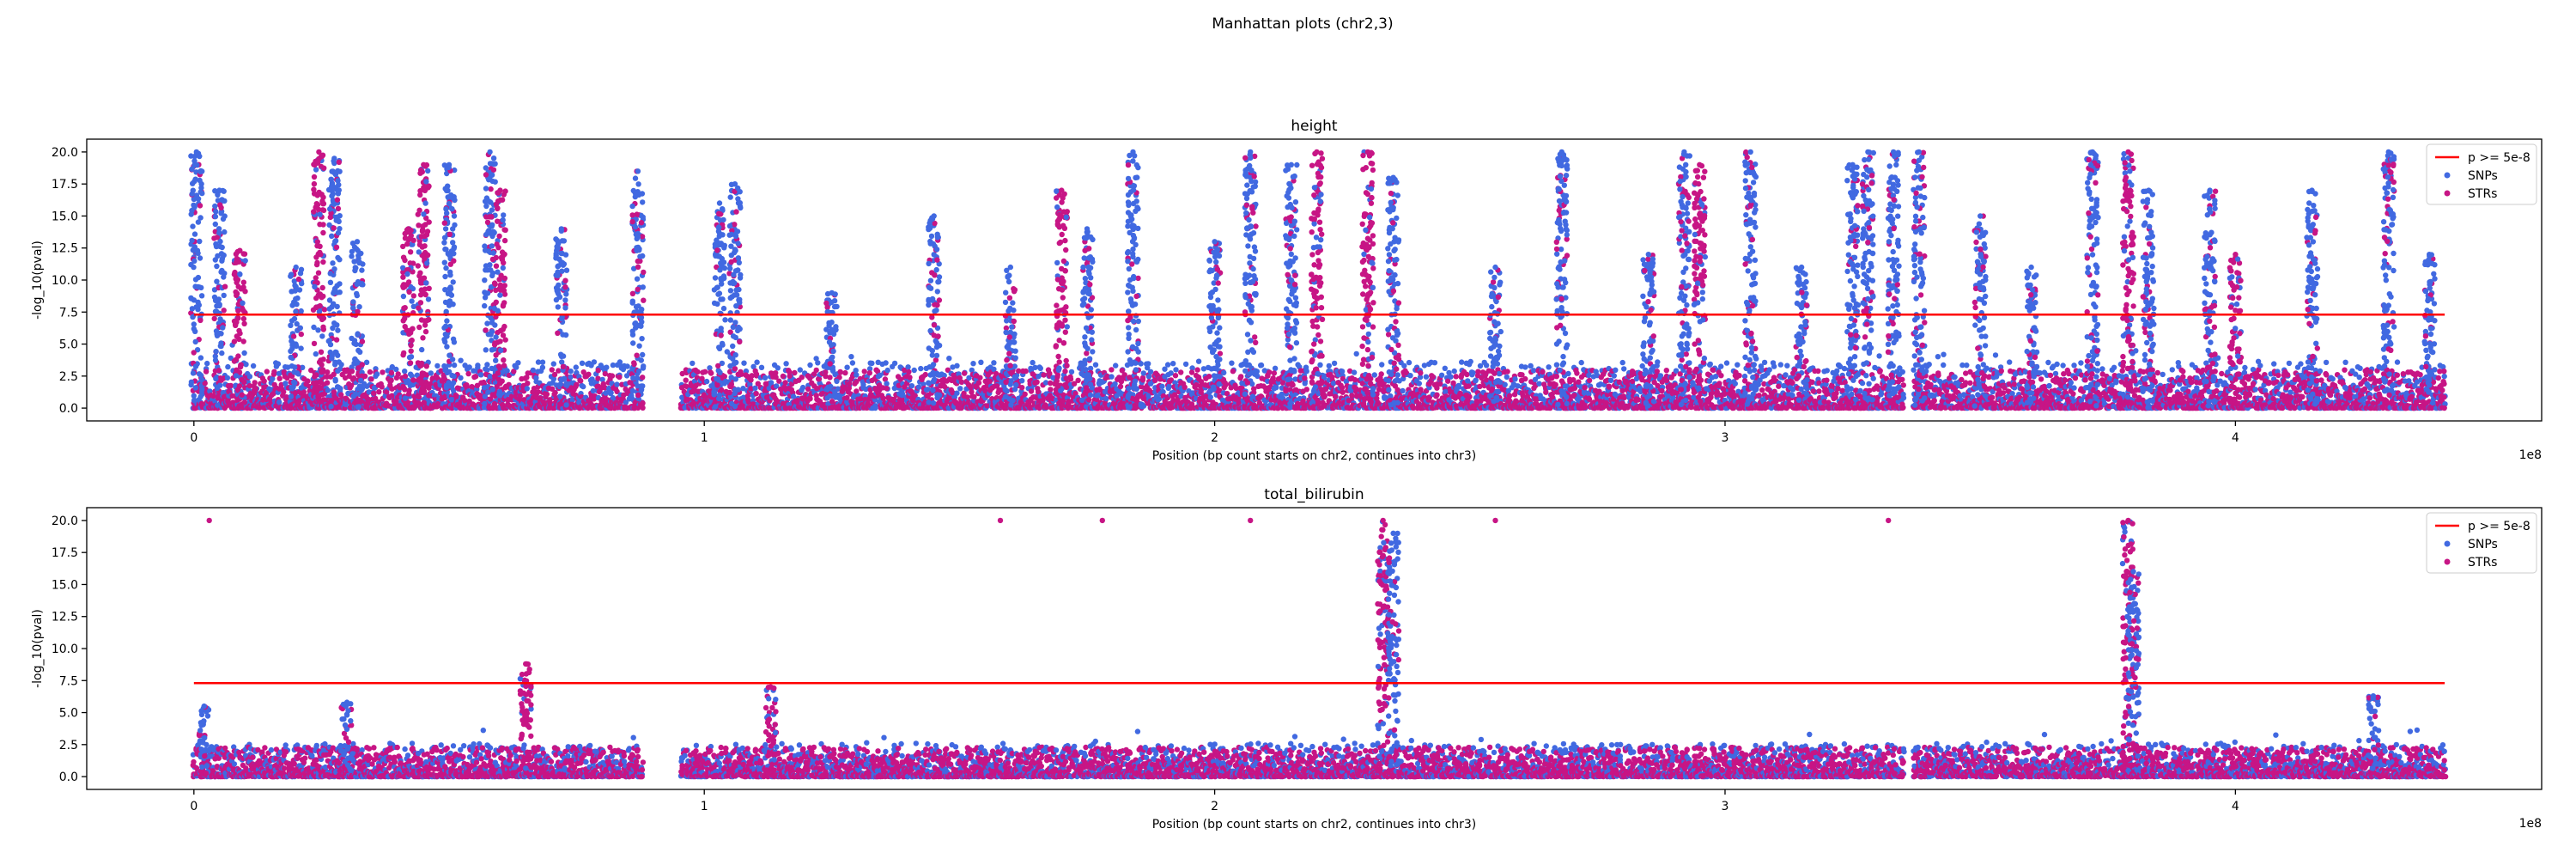 The image size is (2576, 859). Describe the element at coordinates (1314, 126) in the screenshot. I see `panel-title: height` at that location.